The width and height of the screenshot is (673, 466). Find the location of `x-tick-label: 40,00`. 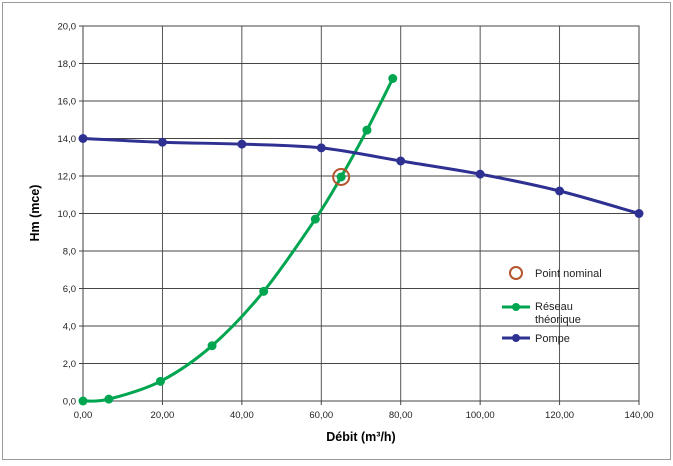

x-tick-label: 40,00 is located at coordinates (242, 415).